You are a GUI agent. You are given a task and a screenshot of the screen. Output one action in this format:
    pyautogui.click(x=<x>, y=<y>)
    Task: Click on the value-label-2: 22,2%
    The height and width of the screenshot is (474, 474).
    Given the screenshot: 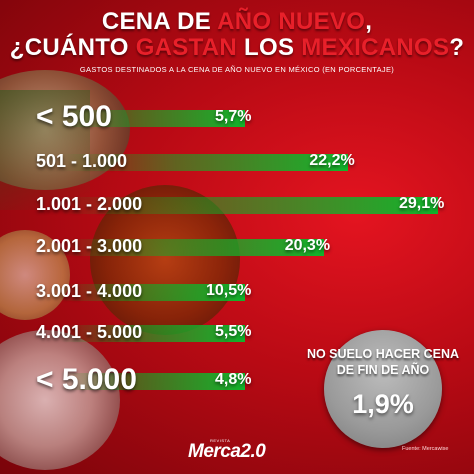 What is the action you would take?
    pyautogui.click(x=332, y=160)
    